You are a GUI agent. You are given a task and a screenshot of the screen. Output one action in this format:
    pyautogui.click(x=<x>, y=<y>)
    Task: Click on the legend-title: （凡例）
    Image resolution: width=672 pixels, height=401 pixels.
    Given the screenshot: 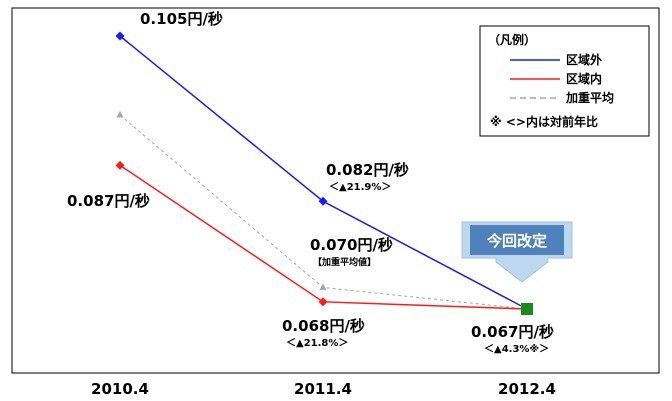 What is the action you would take?
    pyautogui.click(x=512, y=39)
    